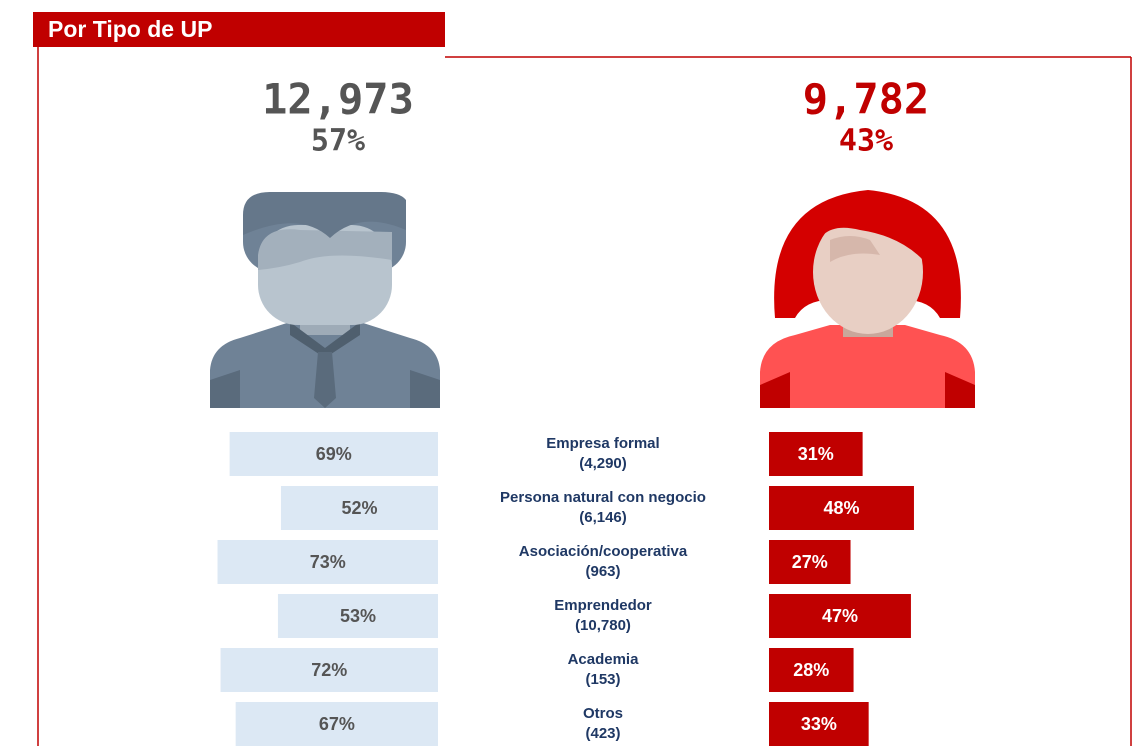 The height and width of the screenshot is (746, 1137). I want to click on category-label: Persona natural con negocio, so click(603, 497).